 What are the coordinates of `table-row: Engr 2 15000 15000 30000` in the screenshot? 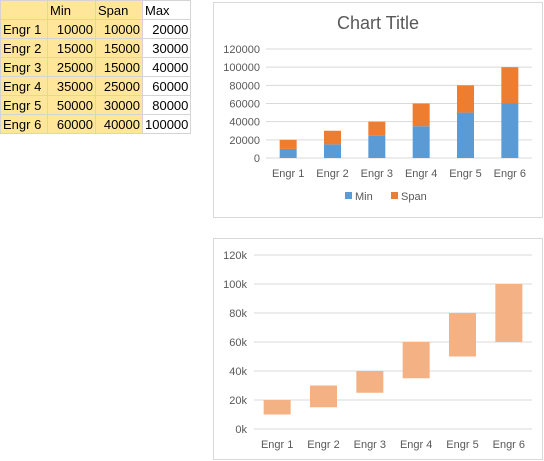 It's located at (96, 48).